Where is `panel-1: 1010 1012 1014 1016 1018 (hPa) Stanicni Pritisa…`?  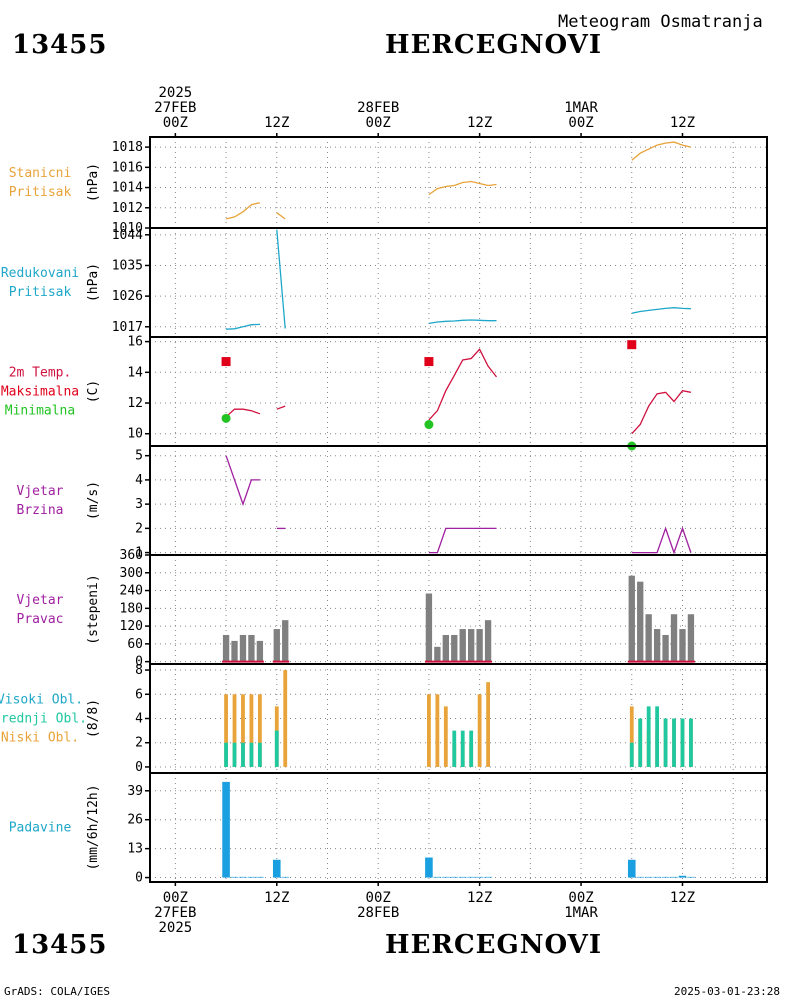 panel-1: 1010 1012 1014 1016 1018 (hPa) Stanicni Pritisa… is located at coordinates (388, 186).